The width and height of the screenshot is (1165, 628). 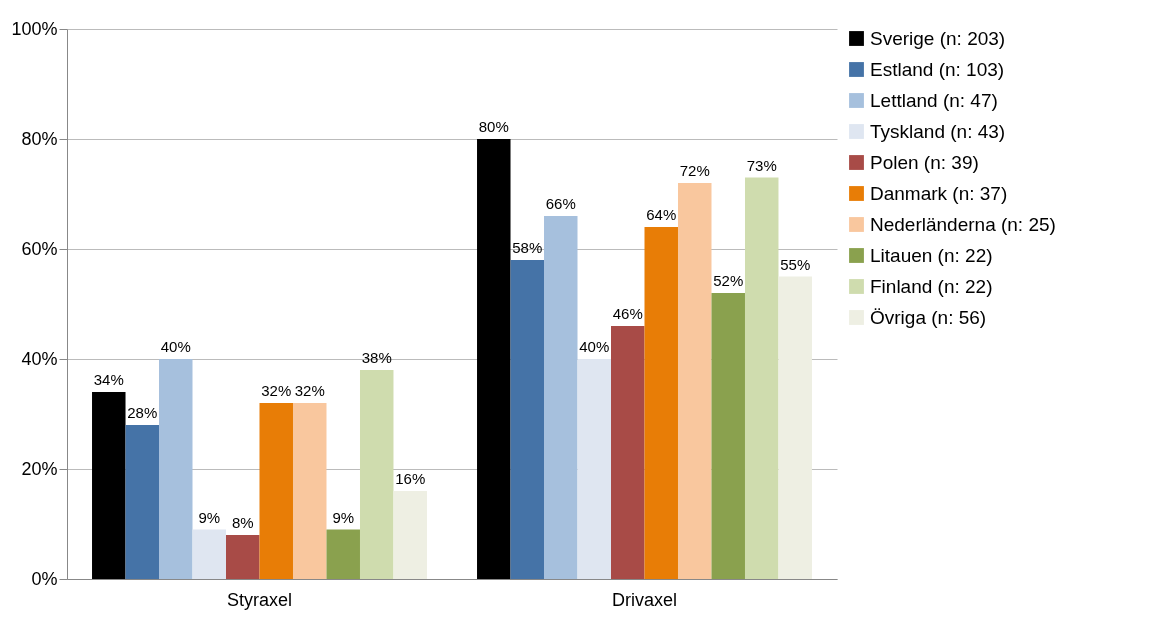 I want to click on data-label: 46%, so click(x=627, y=313).